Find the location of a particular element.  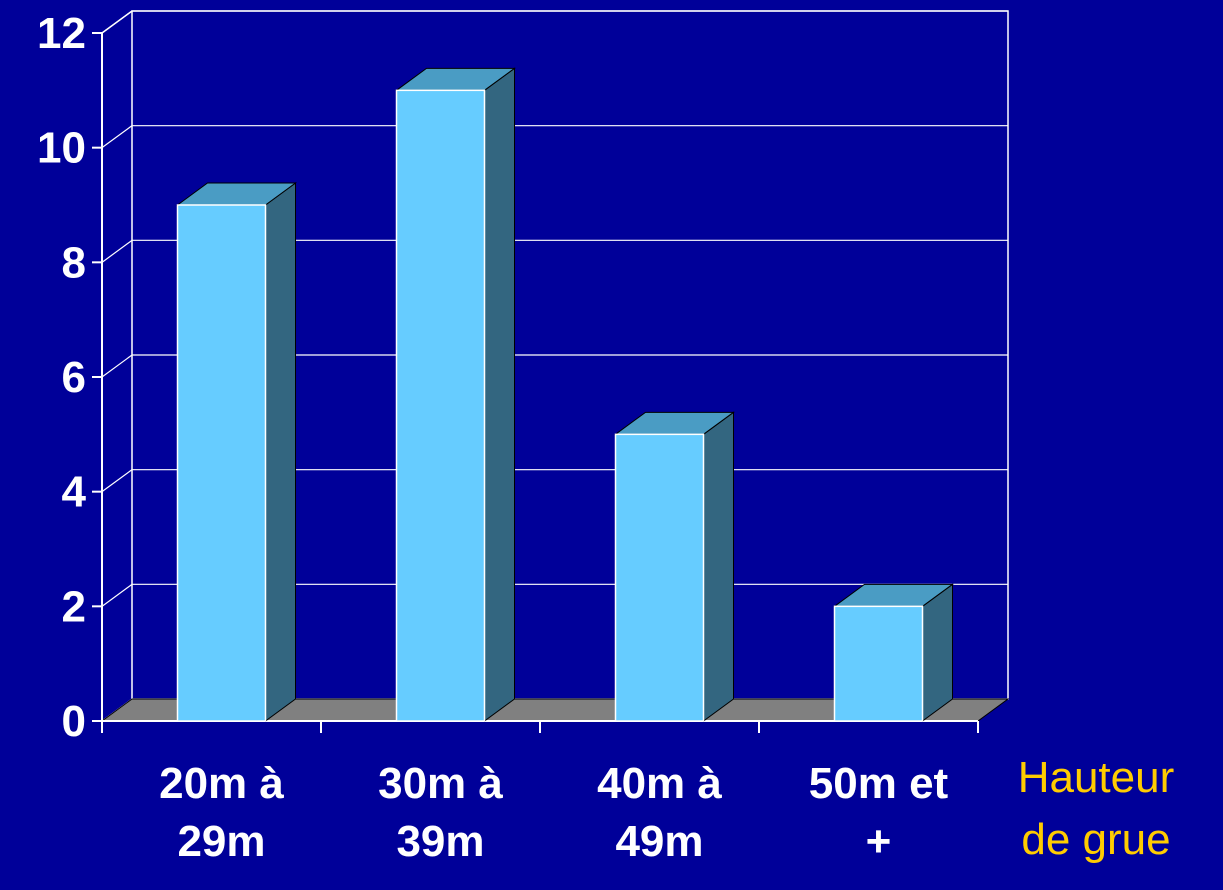

y-tick-label: 8 is located at coordinates (74, 262).